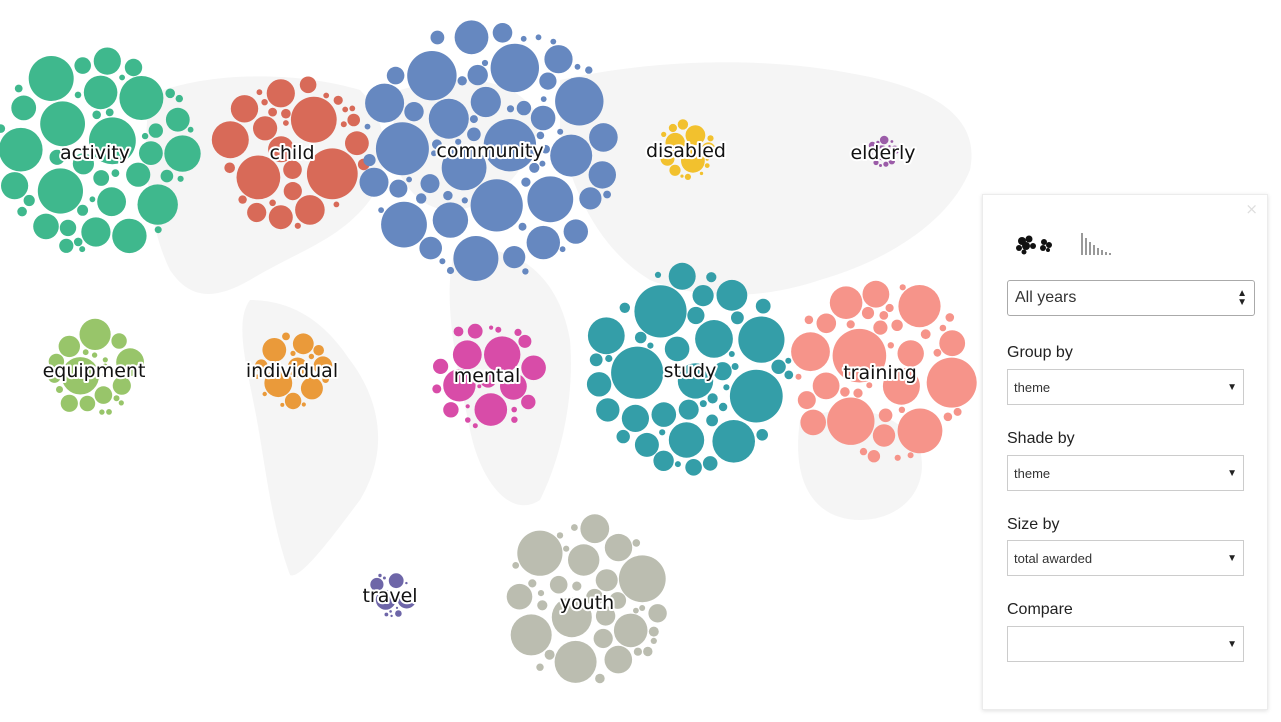 The width and height of the screenshot is (1281, 722). Describe the element at coordinates (1131, 298) in the screenshot. I see `years-select: All years ▲ ▼` at that location.